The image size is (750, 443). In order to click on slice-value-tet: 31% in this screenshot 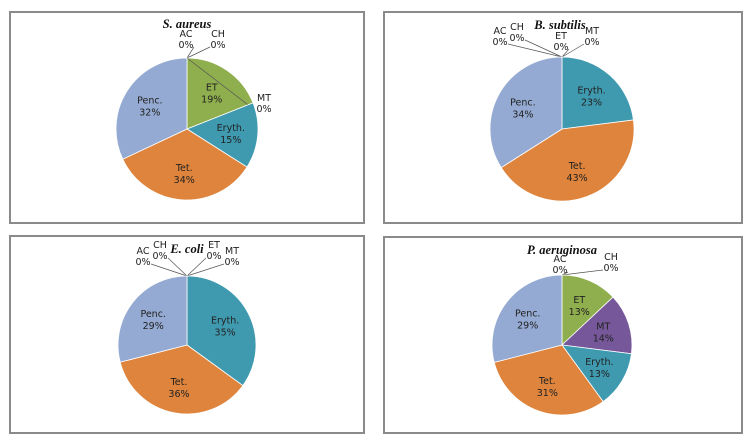, I will do `click(547, 393)`.